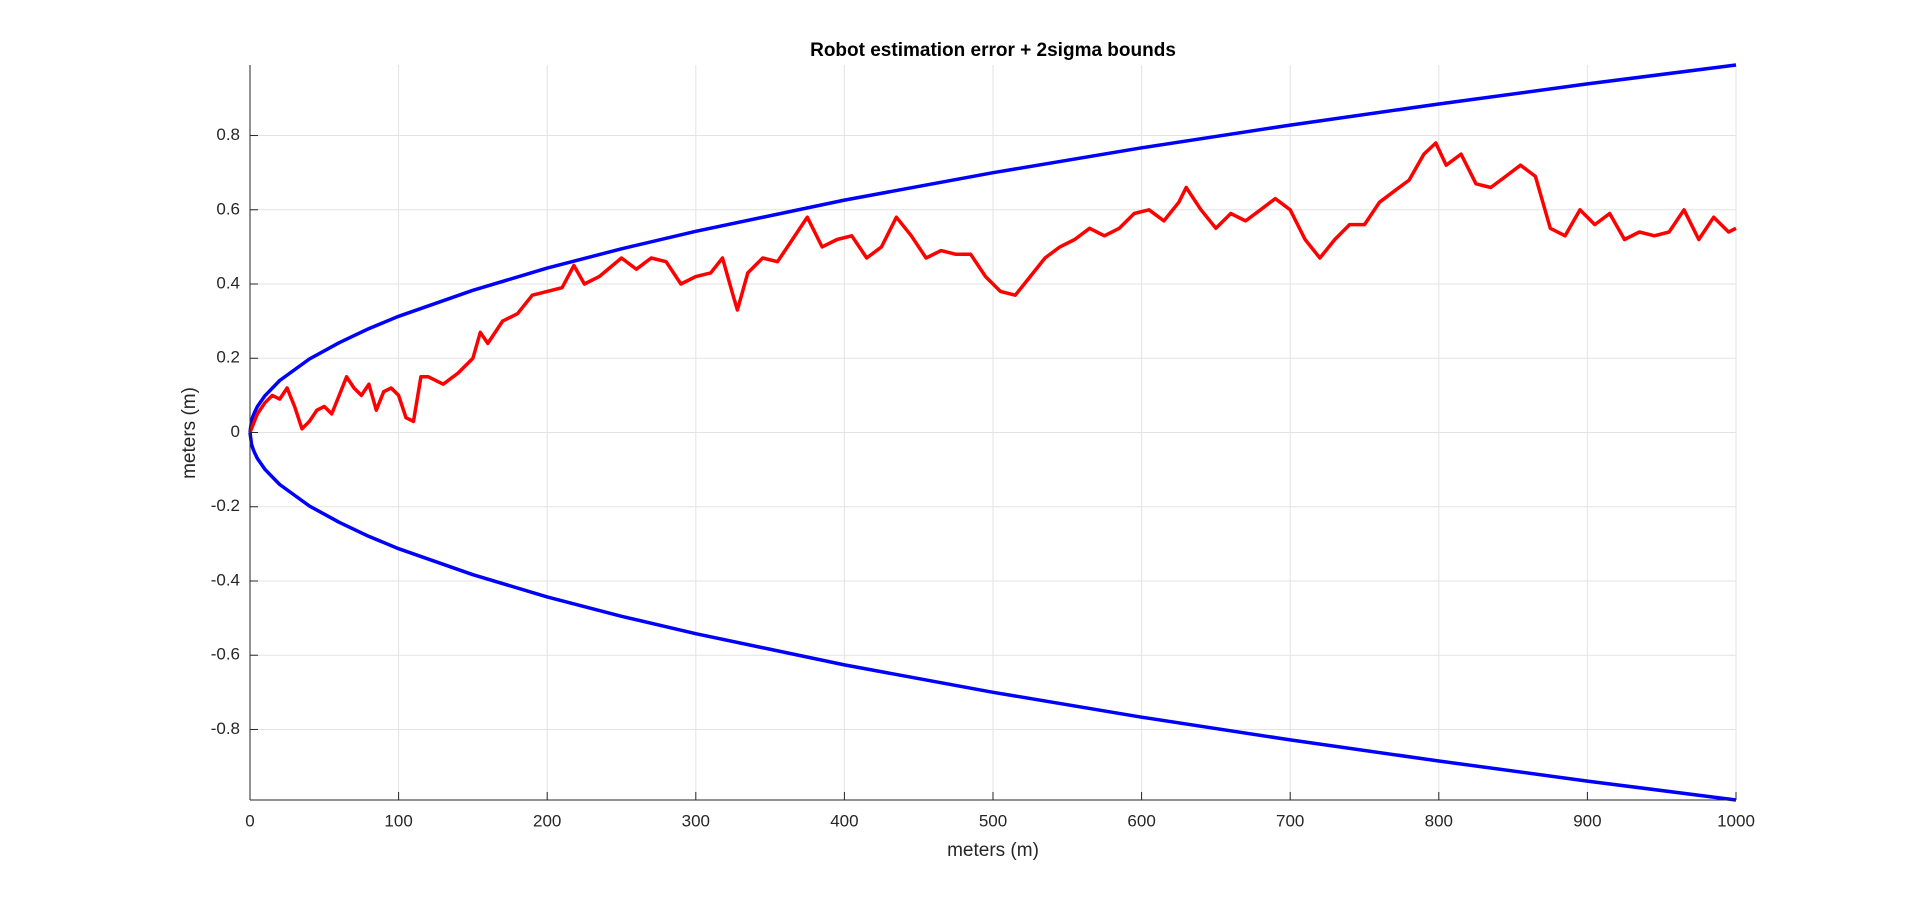 This screenshot has width=1920, height=904. What do you see at coordinates (1736, 820) in the screenshot?
I see `x-tick-label: 1000` at bounding box center [1736, 820].